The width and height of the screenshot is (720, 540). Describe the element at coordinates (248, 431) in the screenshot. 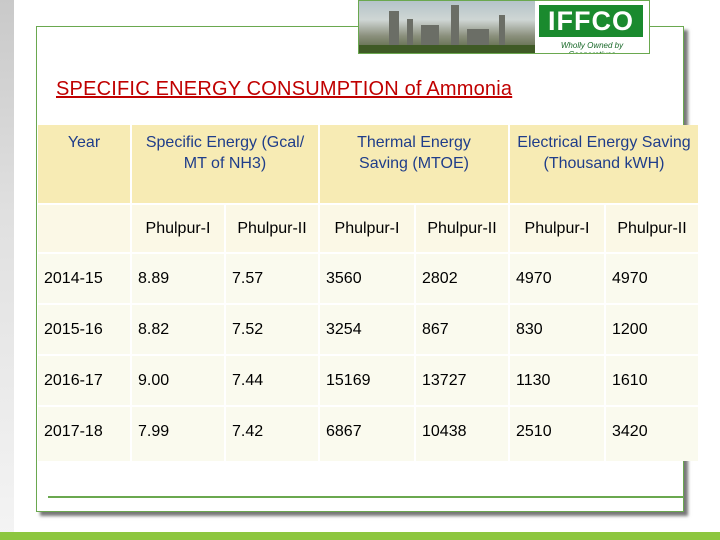

I see `cell-value: 7.42` at that location.